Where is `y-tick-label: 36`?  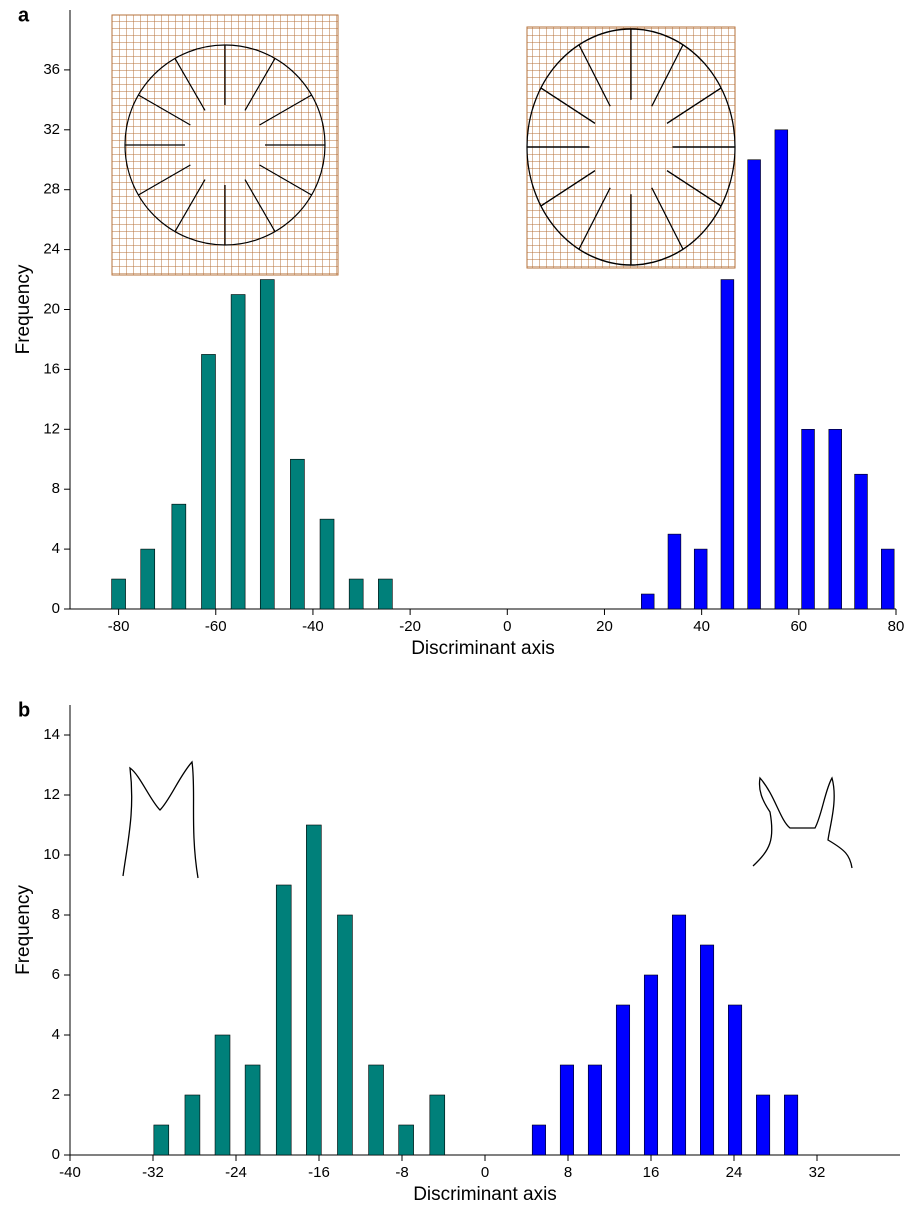
y-tick-label: 36 is located at coordinates (51, 69).